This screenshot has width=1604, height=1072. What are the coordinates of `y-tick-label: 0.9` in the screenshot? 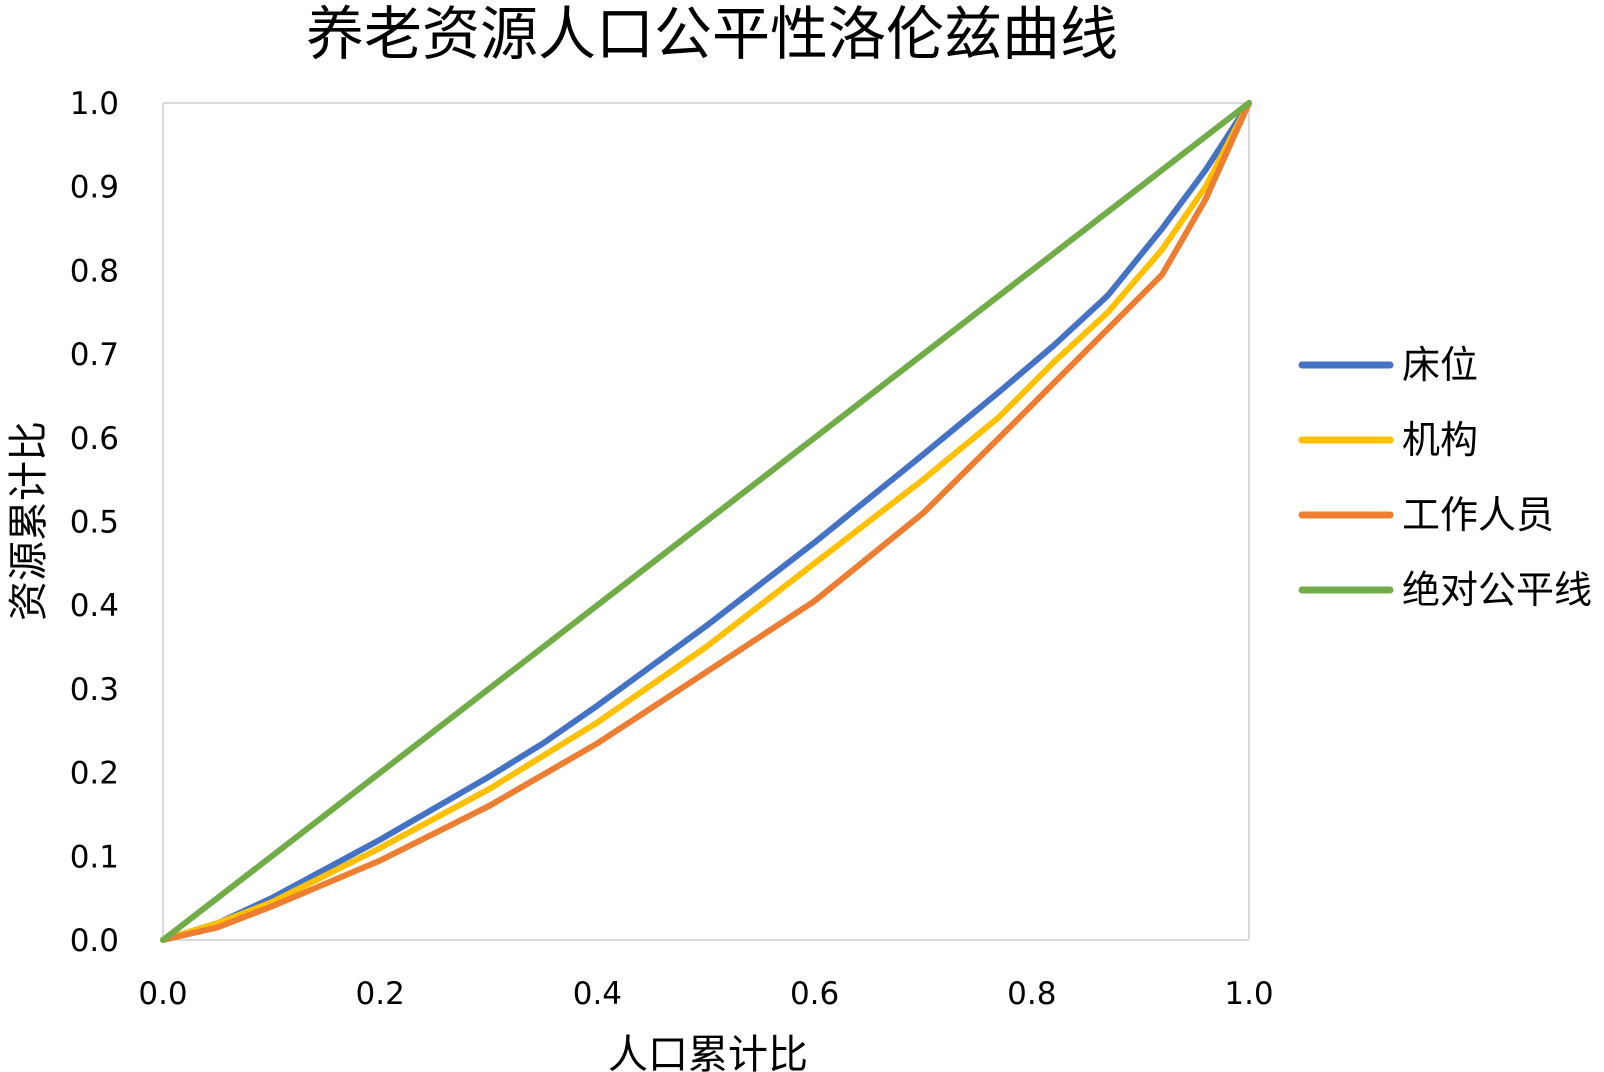 It's located at (94, 188).